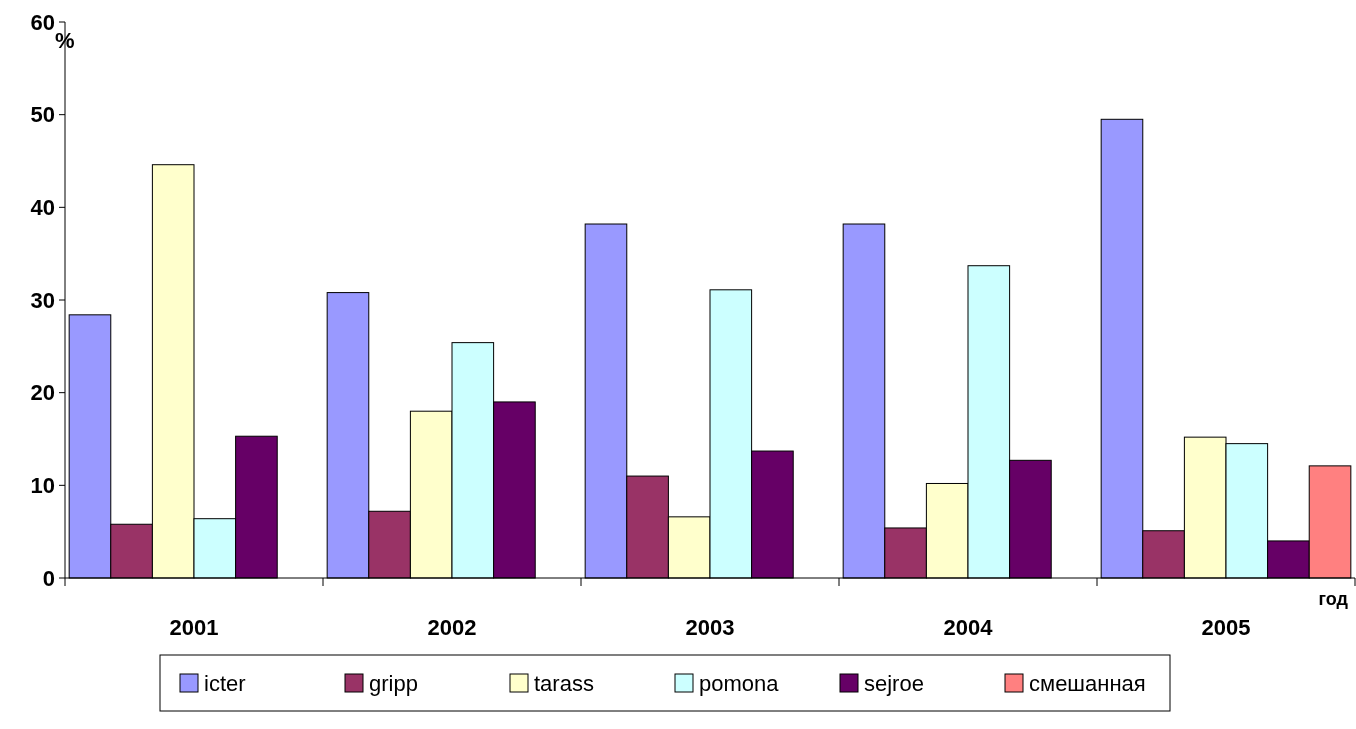 The image size is (1356, 729). I want to click on legend-label: icter, so click(225, 683).